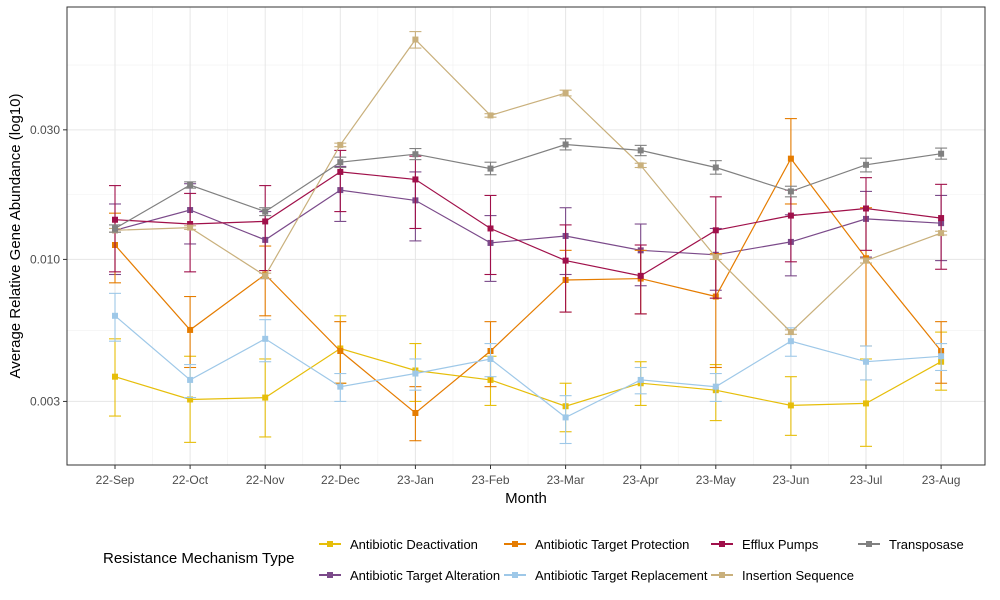 Image resolution: width=1000 pixels, height=600 pixels. I want to click on legend-label: Insertion Sequence, so click(798, 575).